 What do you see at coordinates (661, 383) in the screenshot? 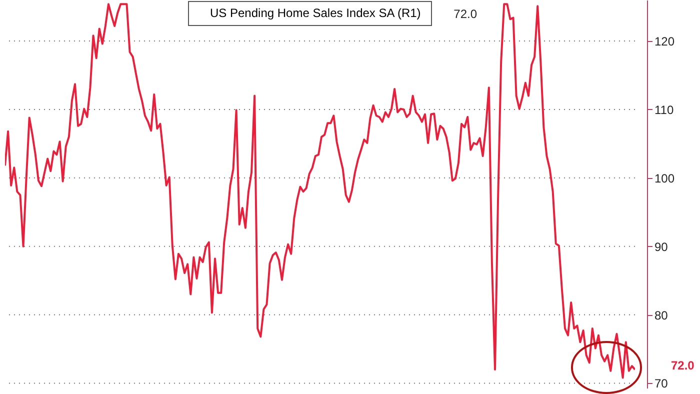
I see `y-tick-label: 70` at bounding box center [661, 383].